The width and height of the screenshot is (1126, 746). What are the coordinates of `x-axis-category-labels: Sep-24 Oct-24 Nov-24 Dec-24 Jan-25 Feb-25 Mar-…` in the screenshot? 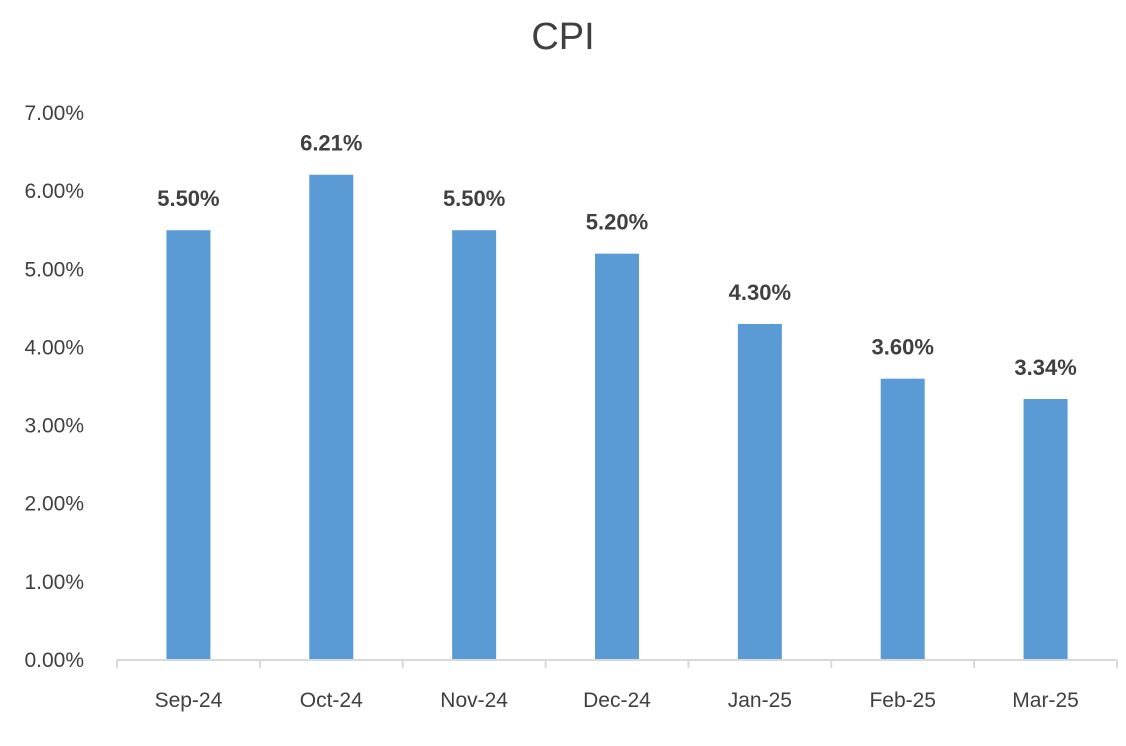 It's located at (617, 700).